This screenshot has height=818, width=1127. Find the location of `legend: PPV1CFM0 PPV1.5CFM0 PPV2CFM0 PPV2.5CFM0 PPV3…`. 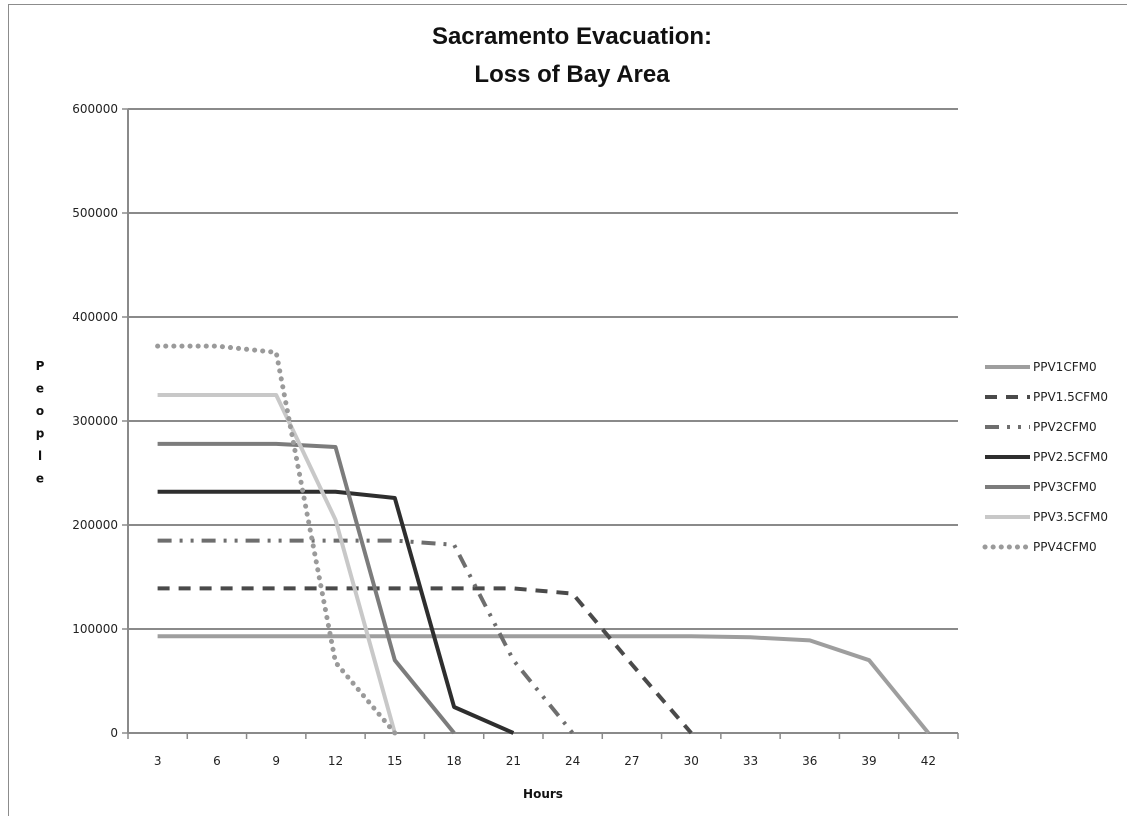

legend: PPV1CFM0 PPV1.5CFM0 PPV2CFM0 PPV2.5CFM0 PPV3… is located at coordinates (1045, 457).